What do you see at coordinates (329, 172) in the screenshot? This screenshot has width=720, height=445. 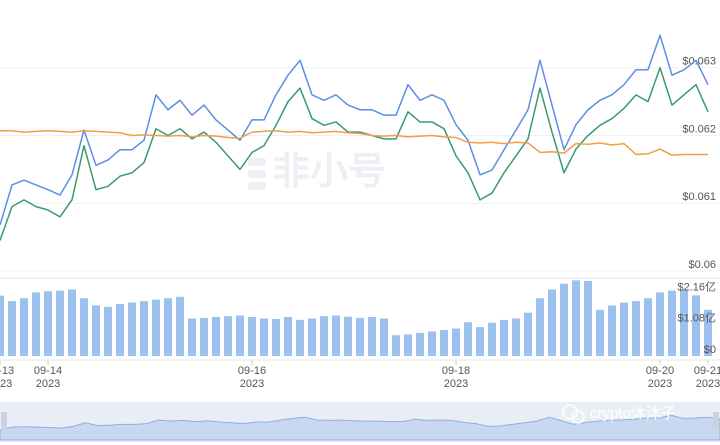 I see `watermark-text: 非小号` at bounding box center [329, 172].